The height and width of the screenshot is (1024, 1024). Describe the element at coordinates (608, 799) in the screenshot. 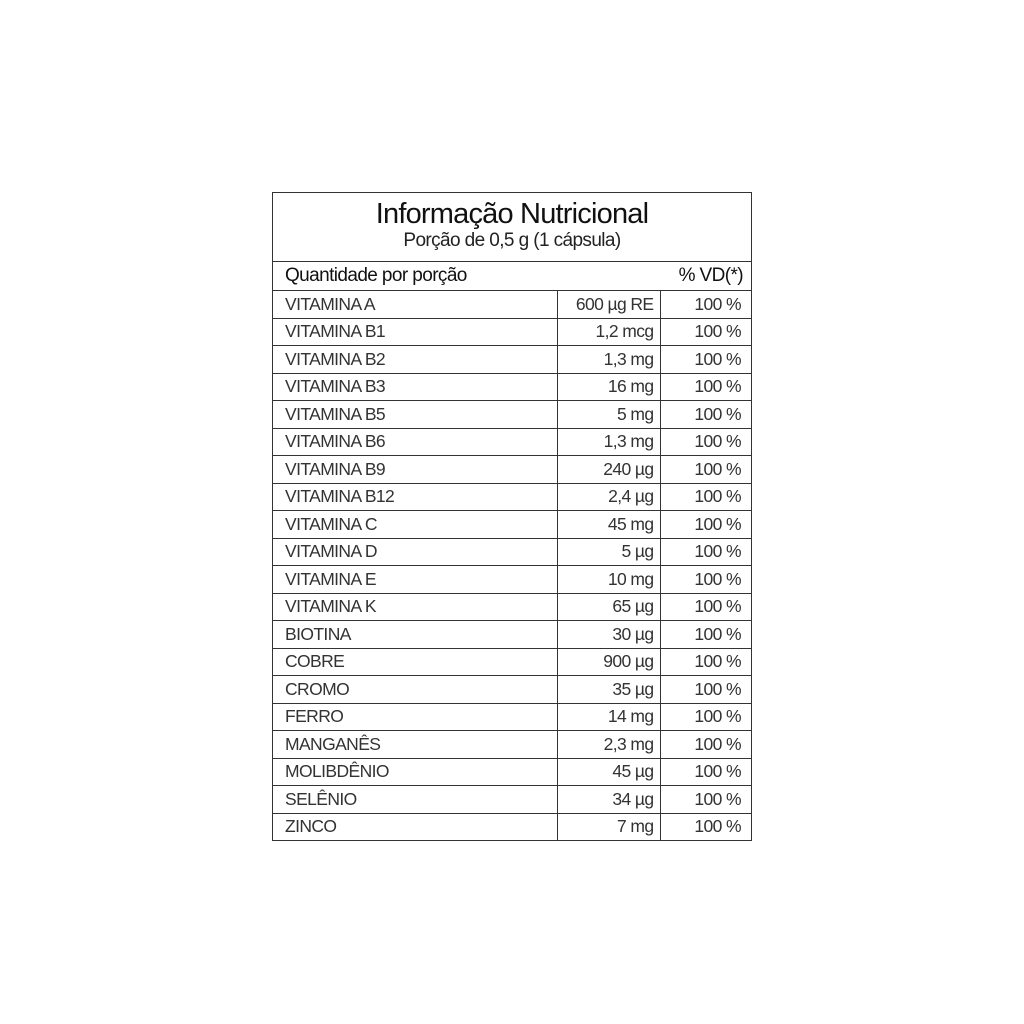

I see `nutrient-amount: 34 µg` at that location.